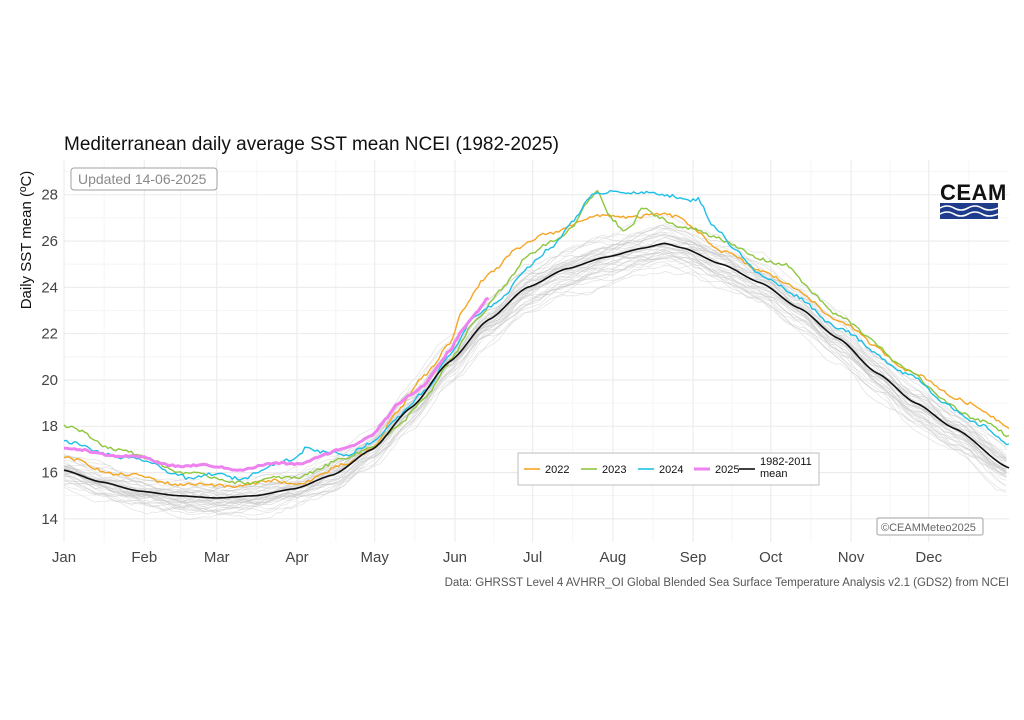  I want to click on y-tick-label: 20, so click(49, 380).